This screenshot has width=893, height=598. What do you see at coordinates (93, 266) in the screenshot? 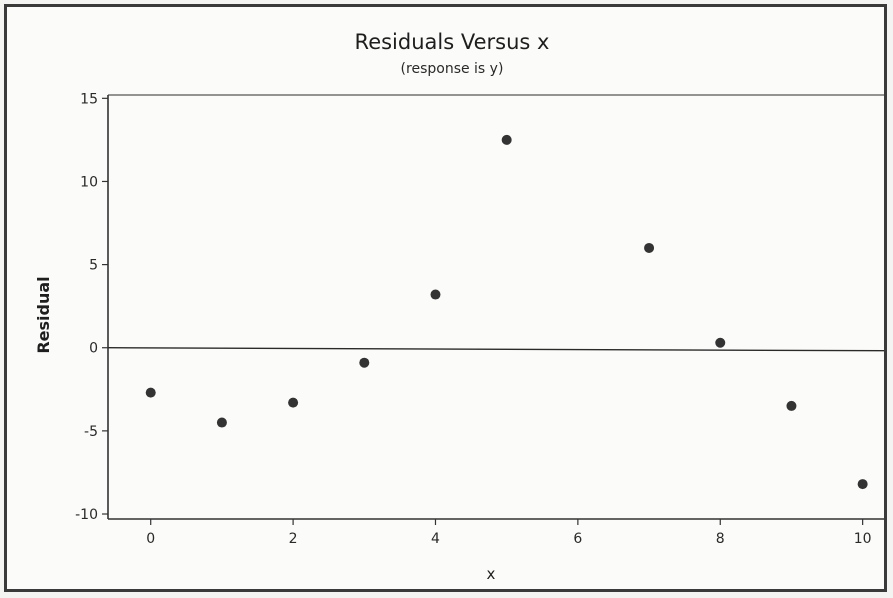
I see `y-tick-label: 5` at bounding box center [93, 266].